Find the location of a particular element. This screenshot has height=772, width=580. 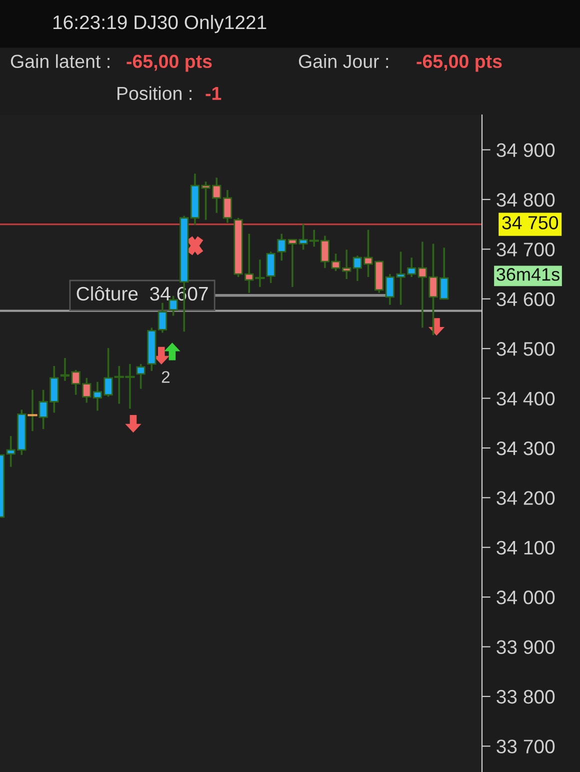

ref-line-label: 34 750 is located at coordinates (530, 223).